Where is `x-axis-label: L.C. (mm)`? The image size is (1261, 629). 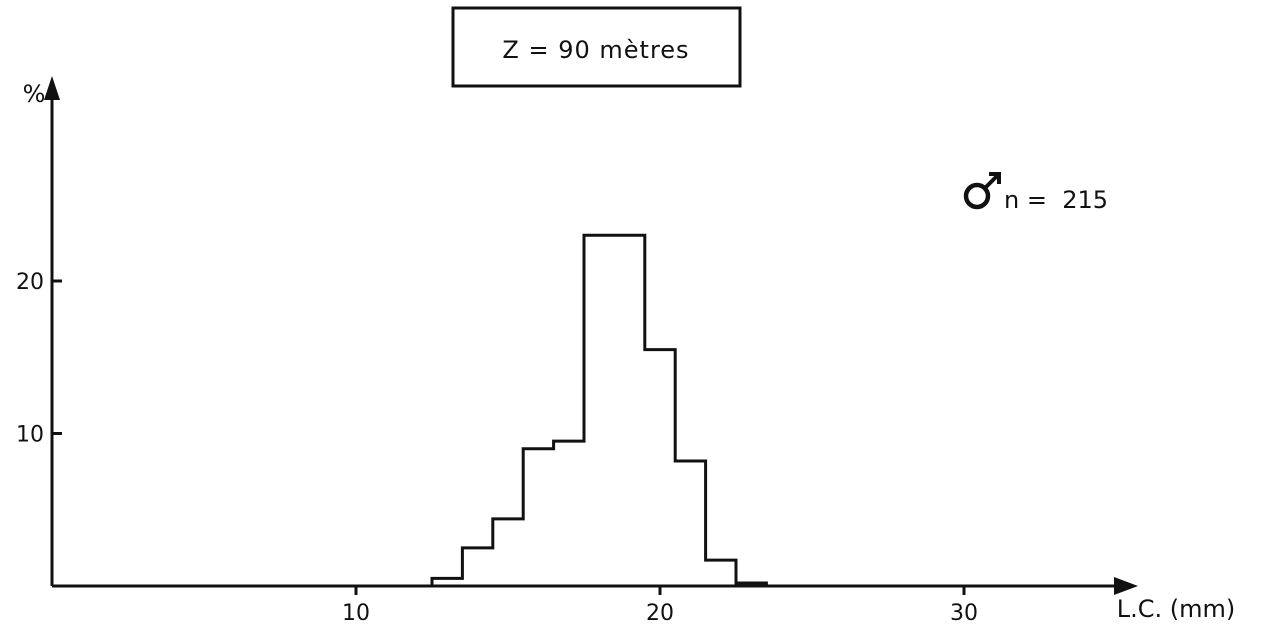
x-axis-label: L.C. (mm) is located at coordinates (1176, 609).